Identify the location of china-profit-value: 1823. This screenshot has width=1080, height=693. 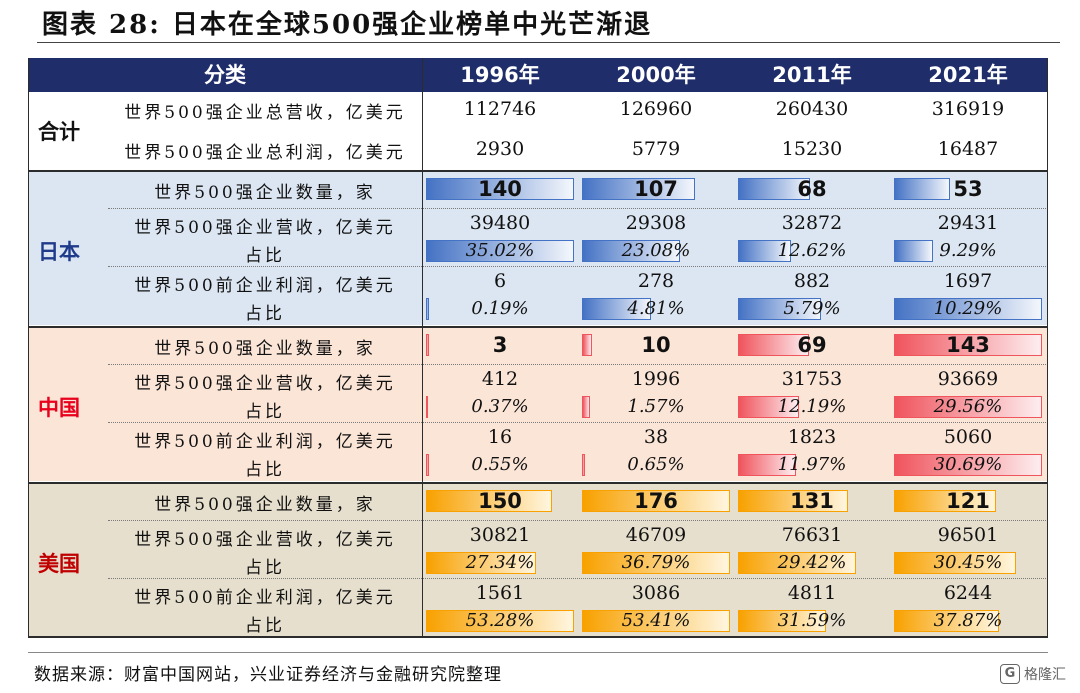
(812, 437).